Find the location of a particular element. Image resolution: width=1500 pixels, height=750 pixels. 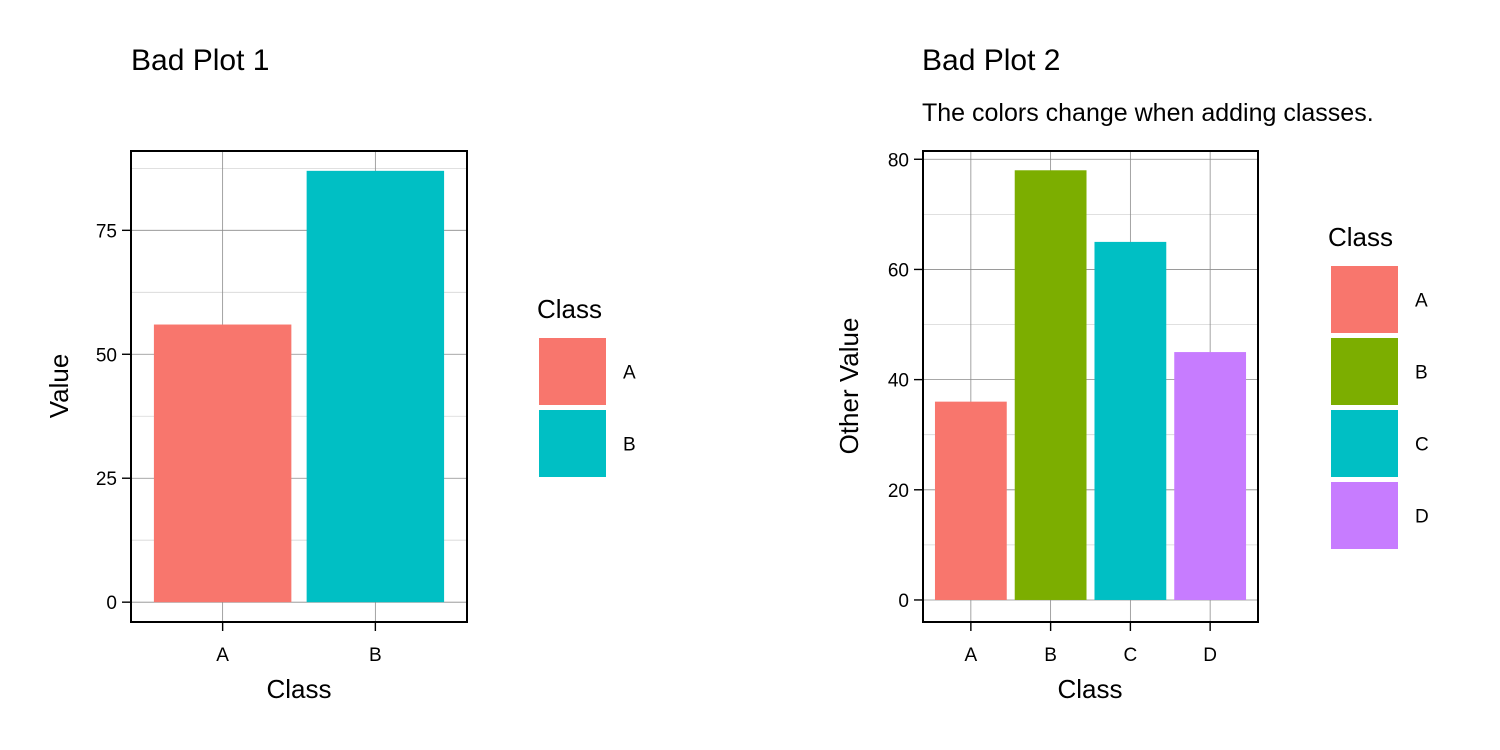

chart-2-y-axis: 0 20 40 60 80 is located at coordinates (905, 381).